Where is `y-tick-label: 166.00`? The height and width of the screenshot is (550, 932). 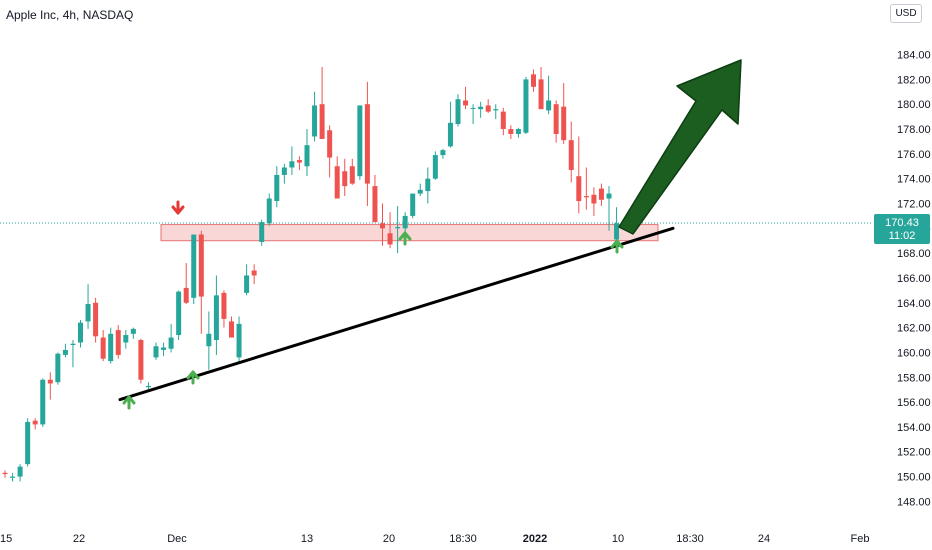 y-tick-label: 166.00 is located at coordinates (914, 279).